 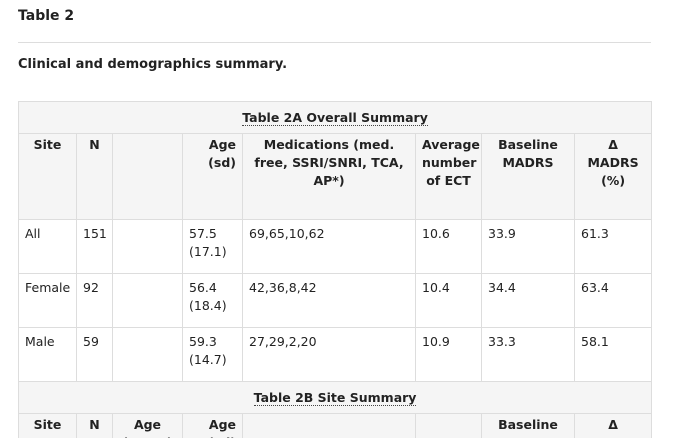 What do you see at coordinates (147, 425) in the screenshot?
I see `header-age-mean: Age (mean)` at bounding box center [147, 425].